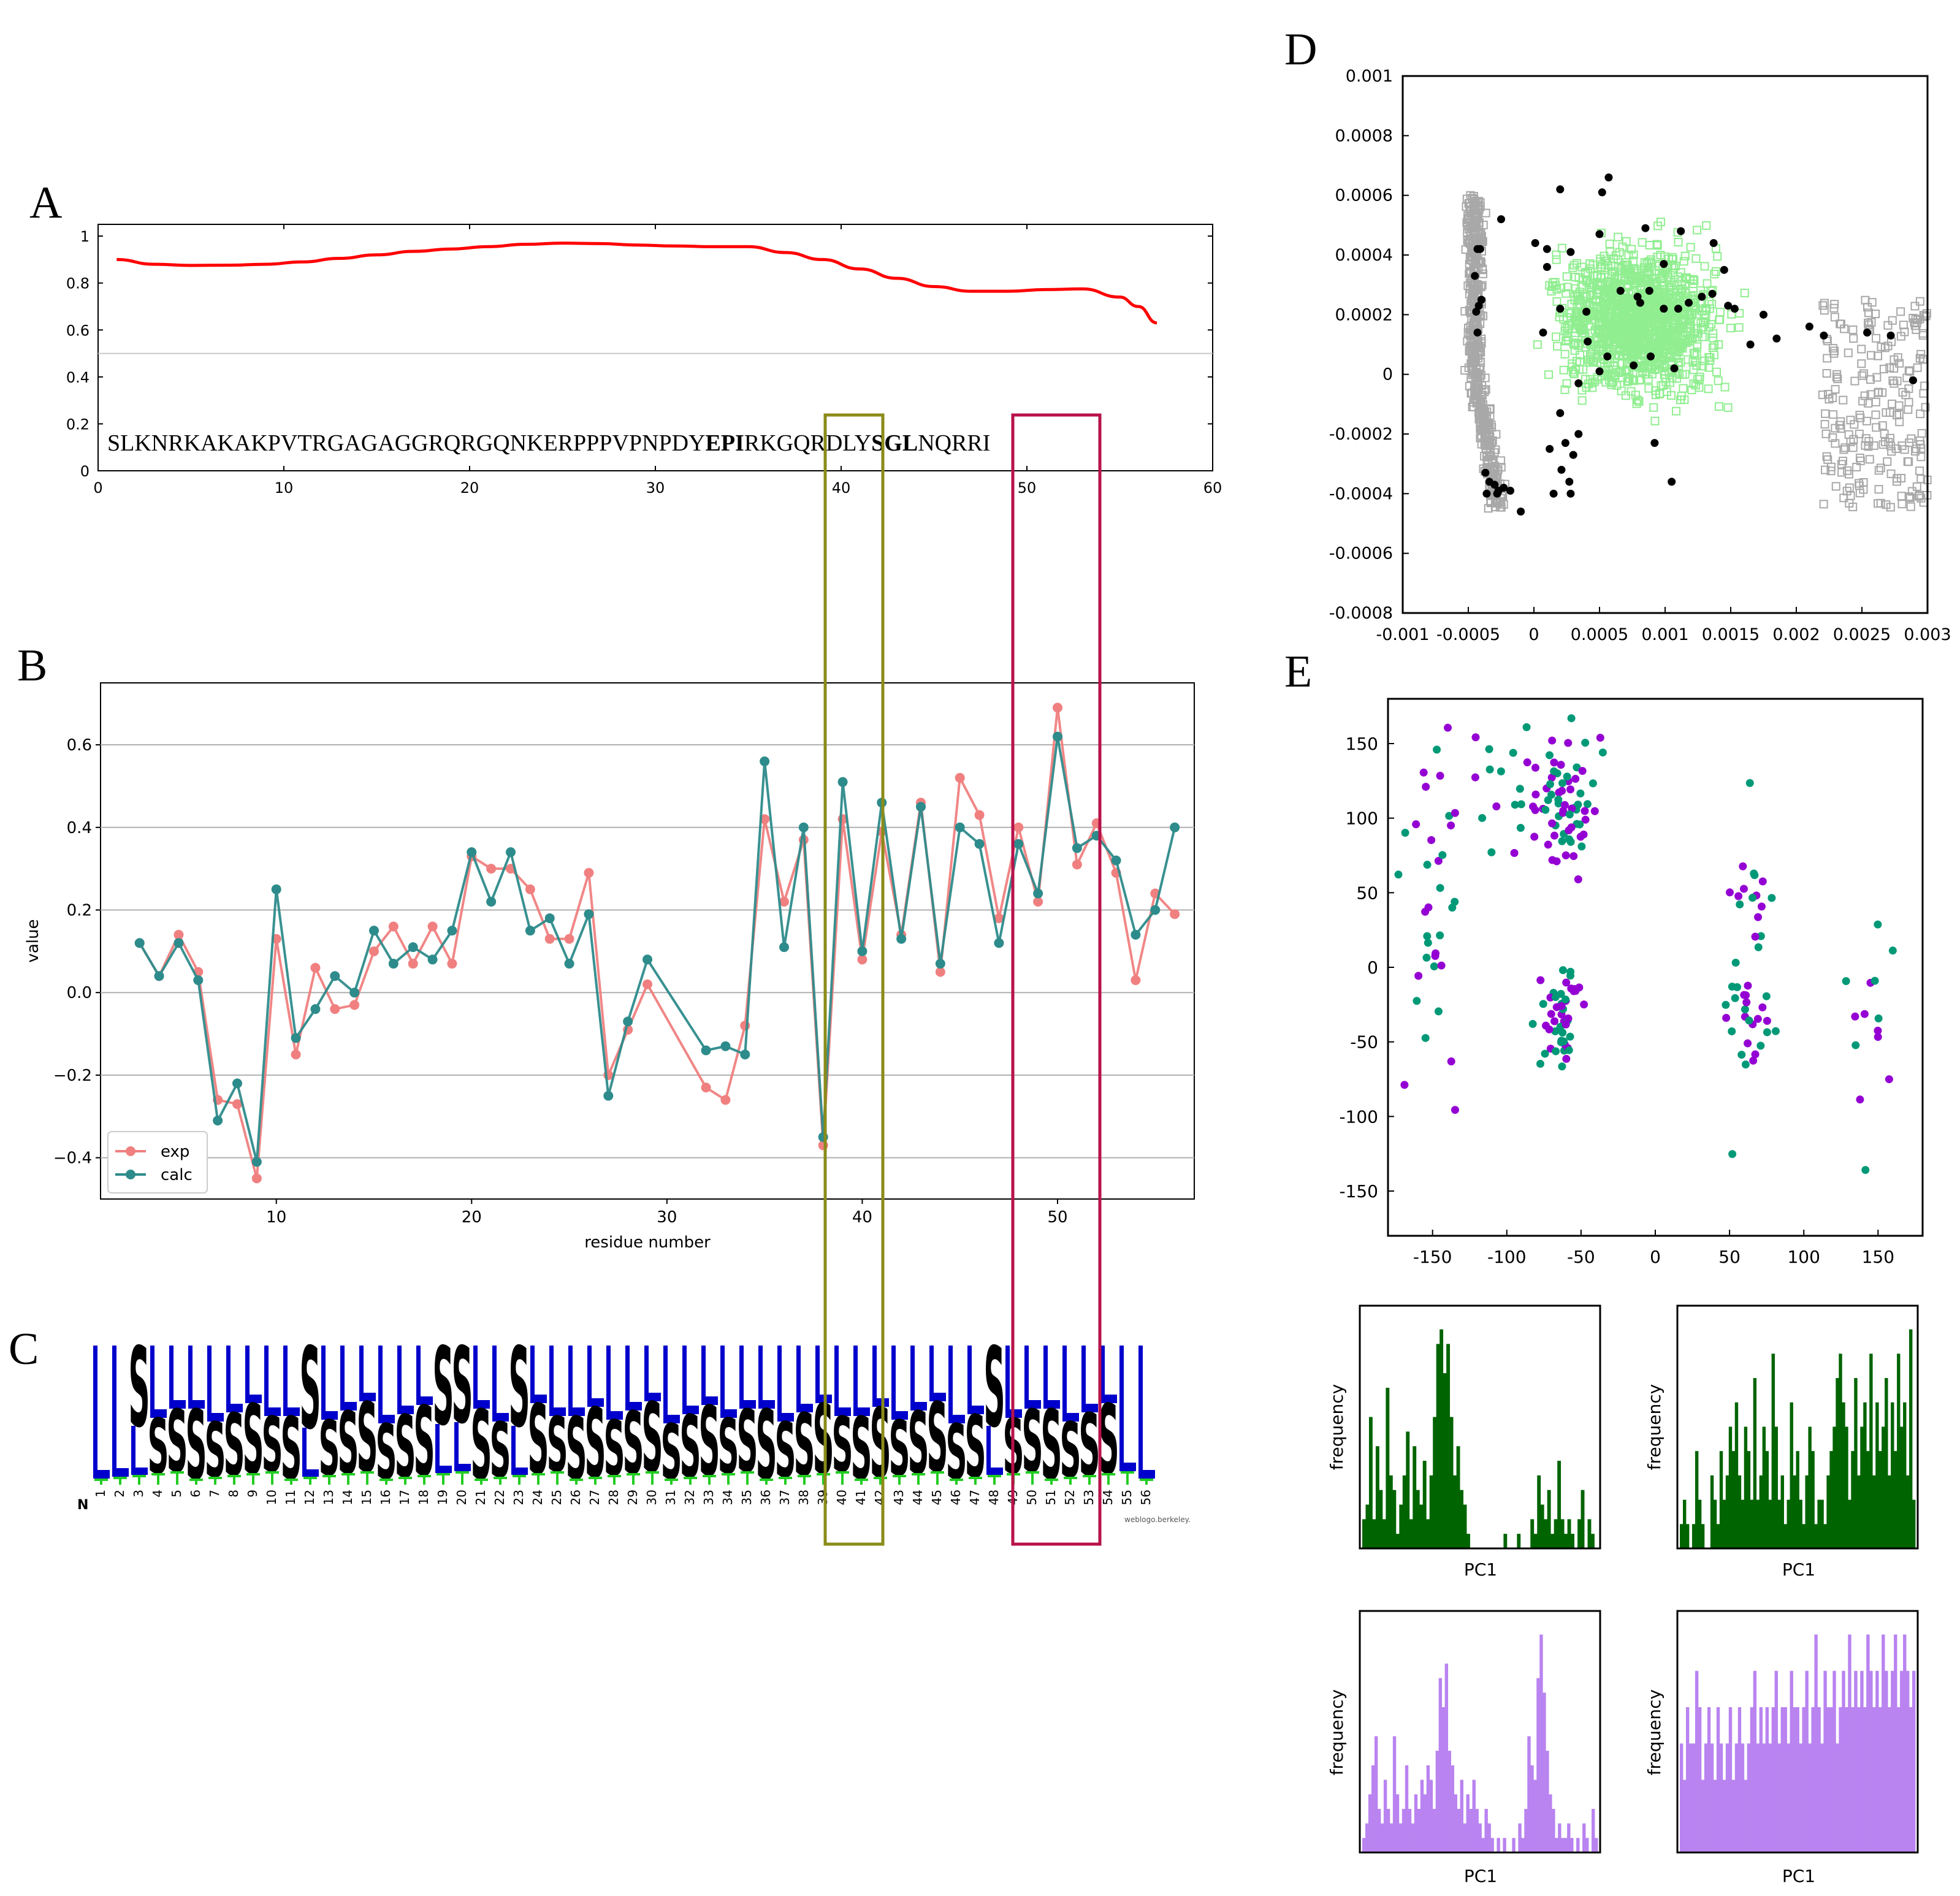 The height and width of the screenshot is (1896, 1960). Describe the element at coordinates (1480, 1427) in the screenshot. I see `hist-green-left-frame` at that location.